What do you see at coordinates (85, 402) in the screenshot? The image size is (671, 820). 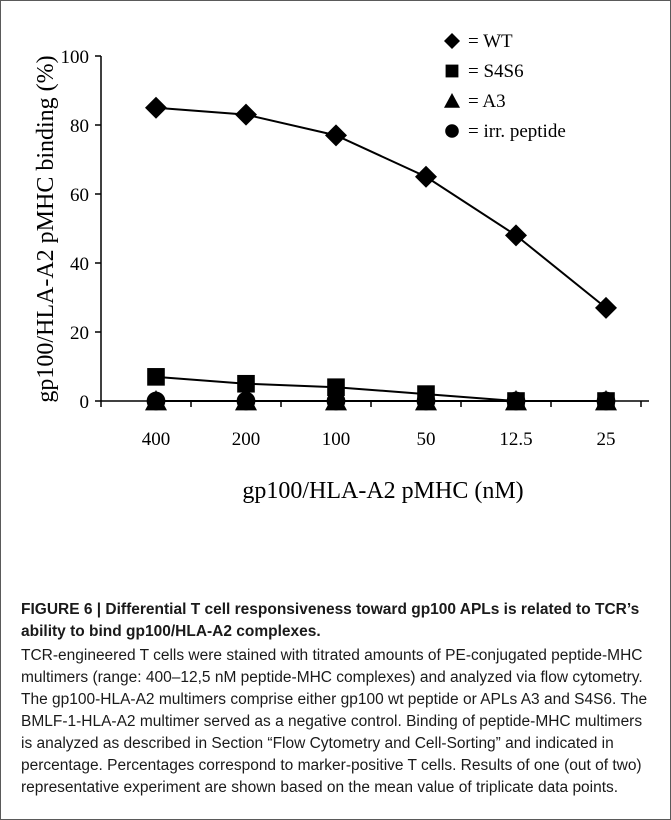 I see `y-tick-label: 0` at bounding box center [85, 402].